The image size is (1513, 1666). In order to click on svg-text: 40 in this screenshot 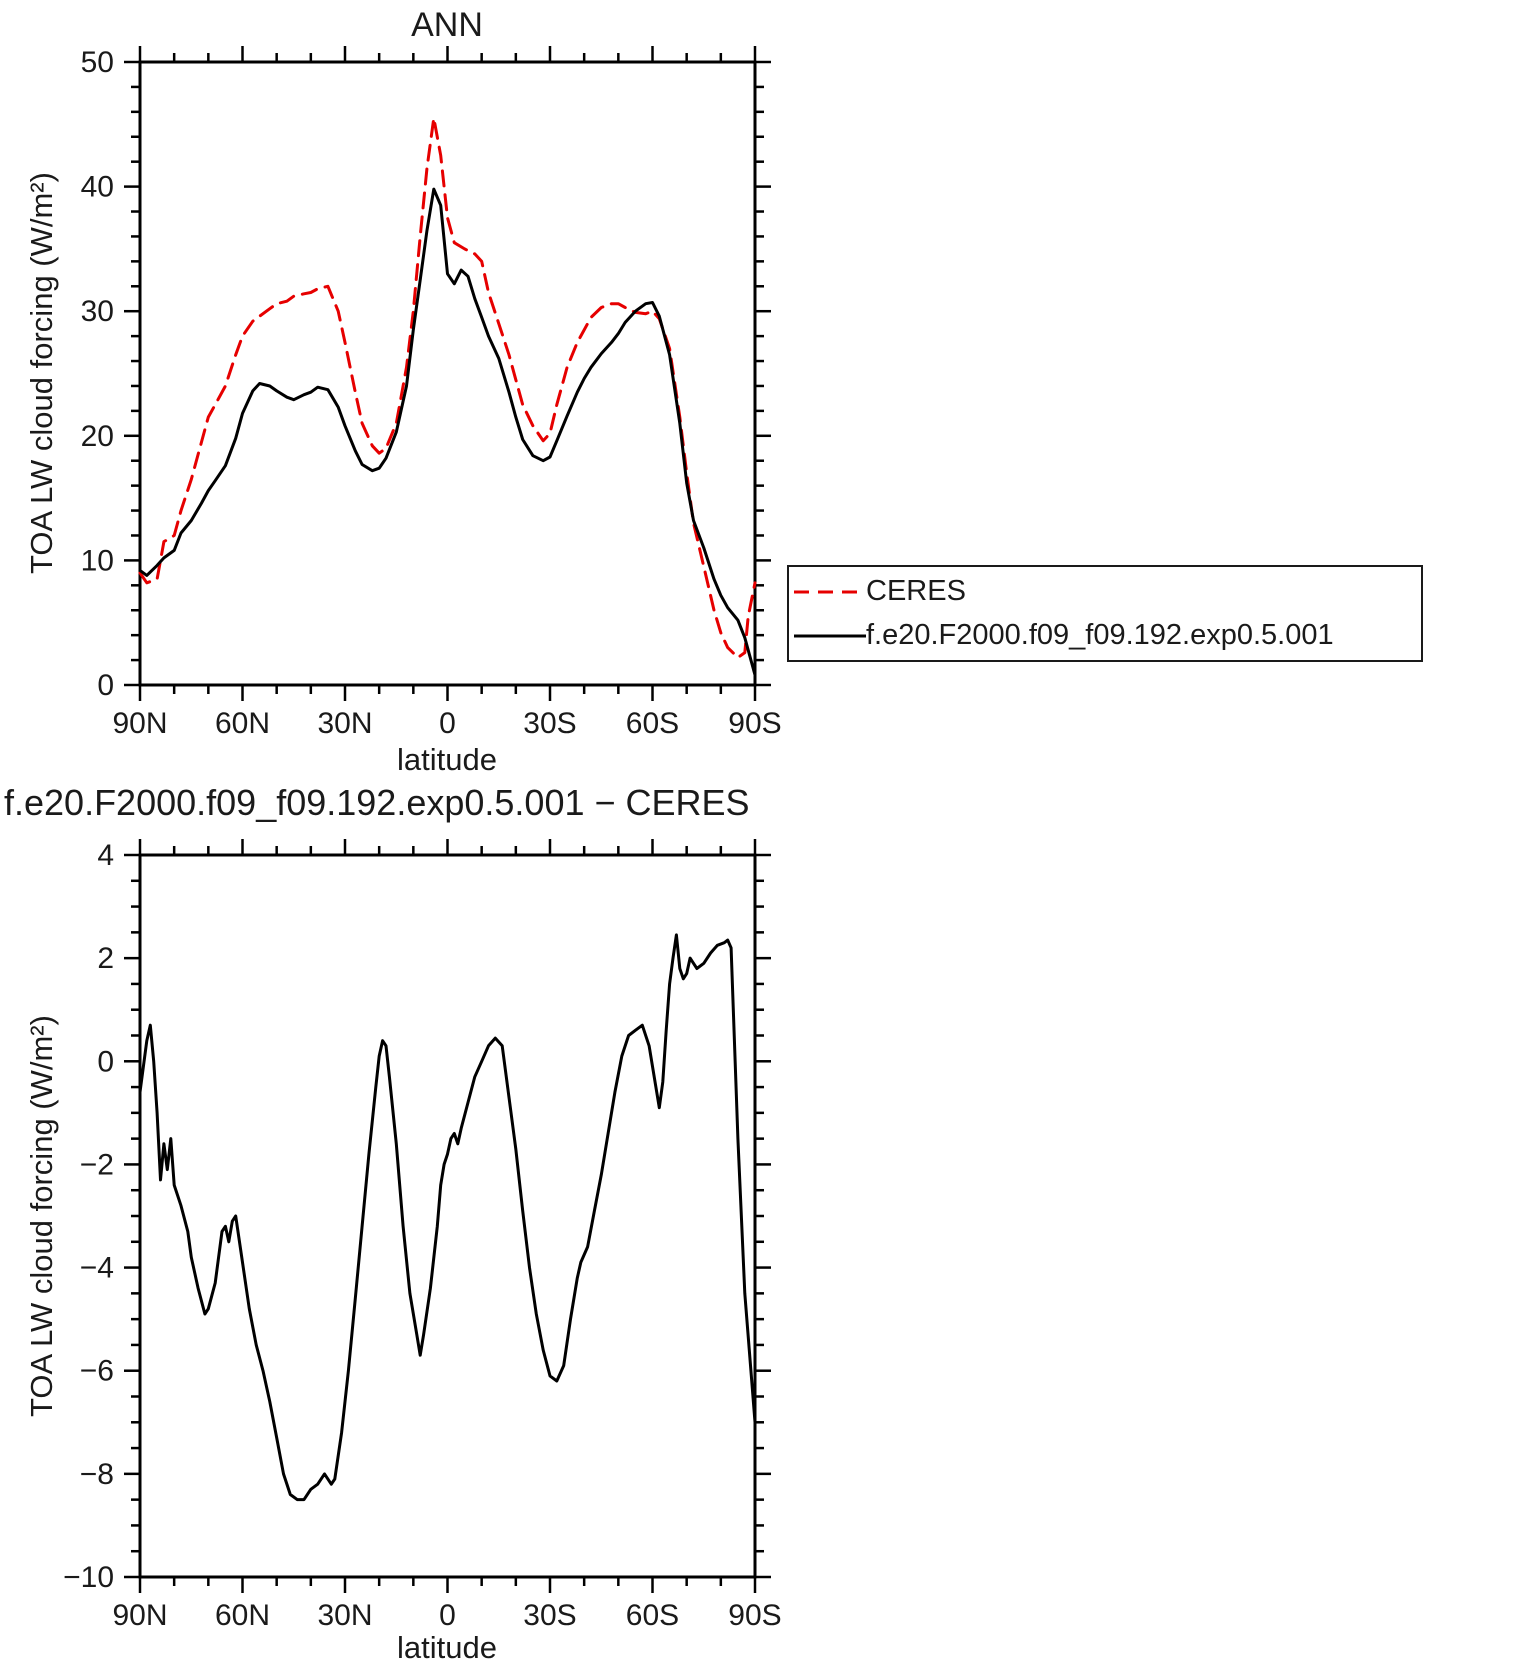, I will do `click(97, 187)`.